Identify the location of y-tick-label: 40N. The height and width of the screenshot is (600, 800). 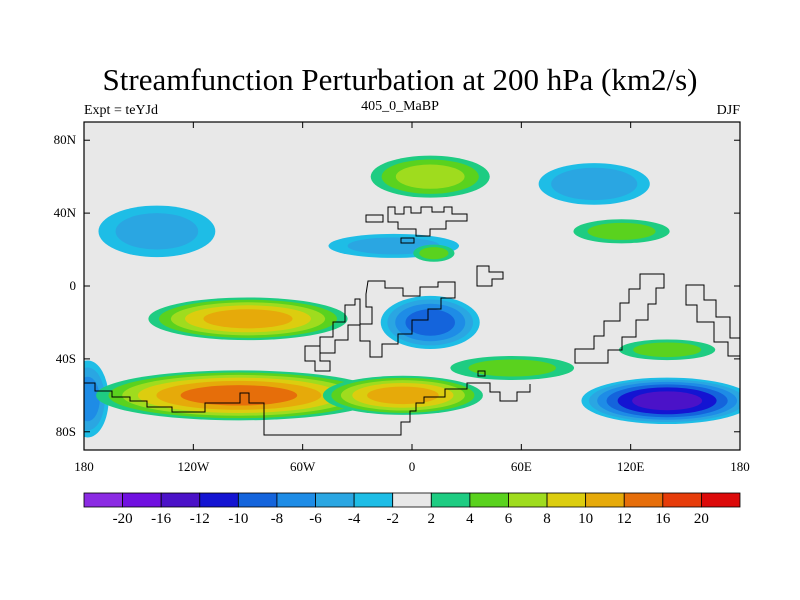
(64, 213).